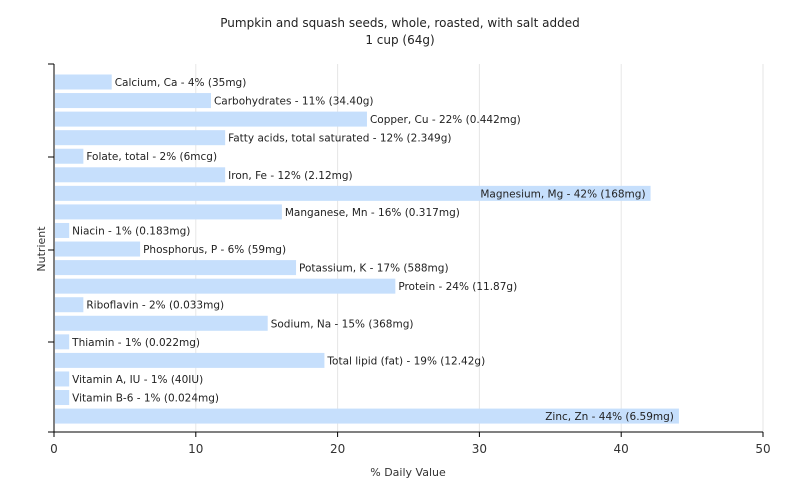 The image size is (800, 500). What do you see at coordinates (408, 472) in the screenshot?
I see `x-axis-label: % Daily Value` at bounding box center [408, 472].